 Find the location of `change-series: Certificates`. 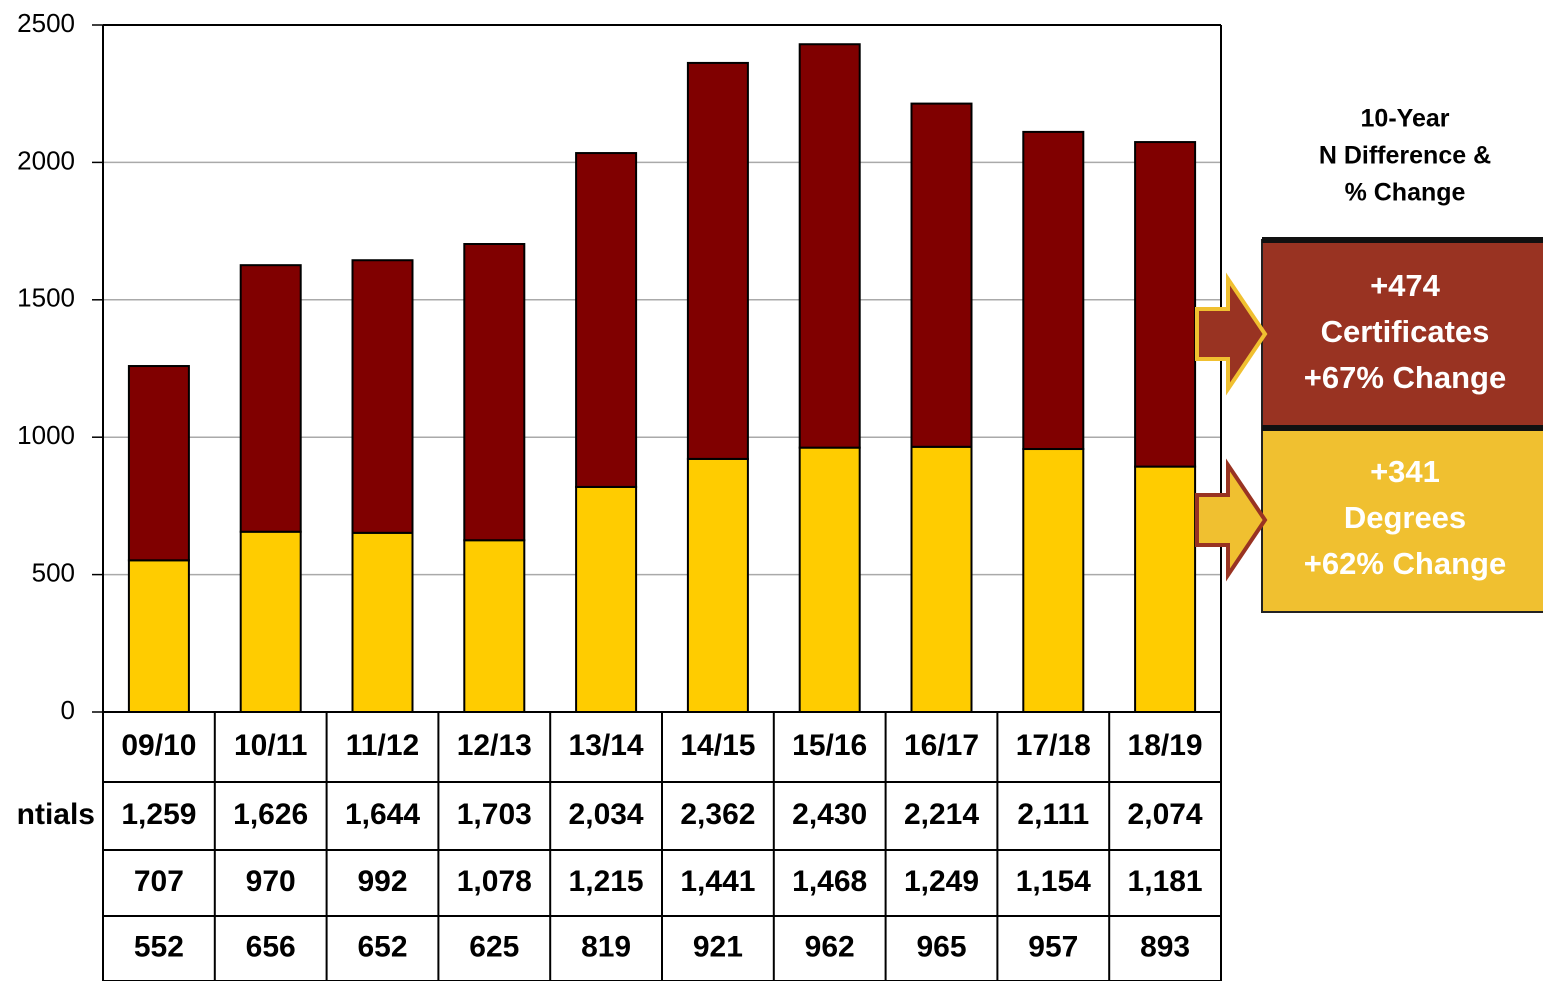

change-series: Certificates is located at coordinates (1405, 331).